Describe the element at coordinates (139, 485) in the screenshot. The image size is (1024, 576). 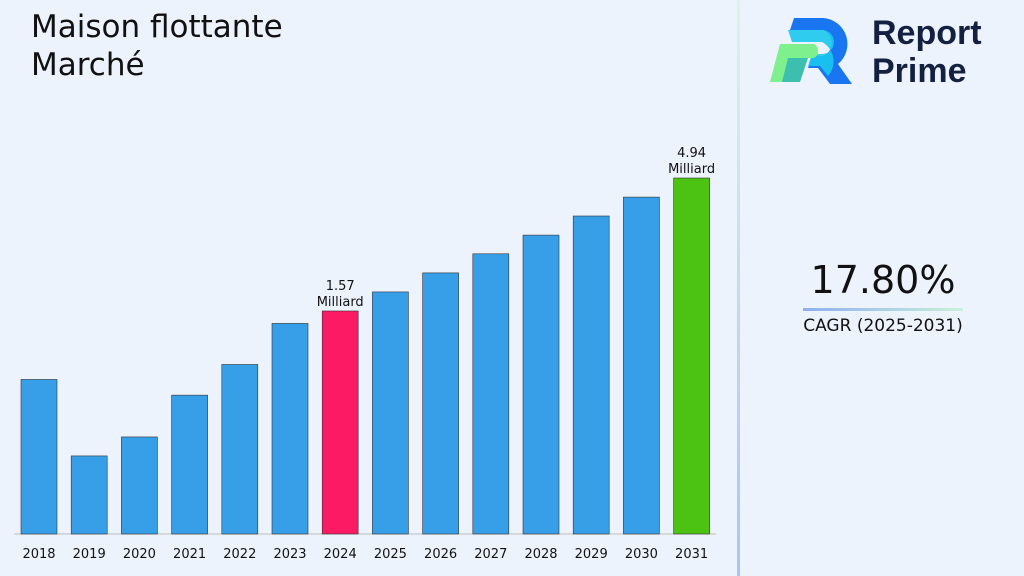
I see `bar-2020` at that location.